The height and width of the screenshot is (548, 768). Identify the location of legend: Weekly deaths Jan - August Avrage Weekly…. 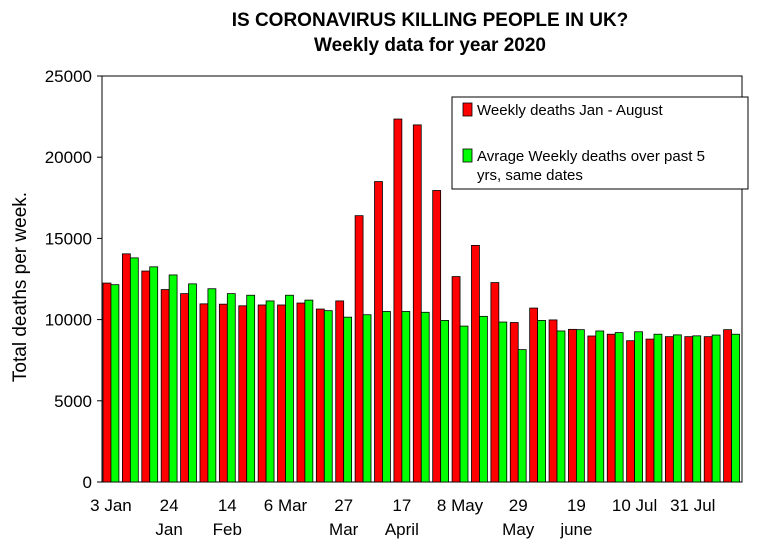
(600, 143).